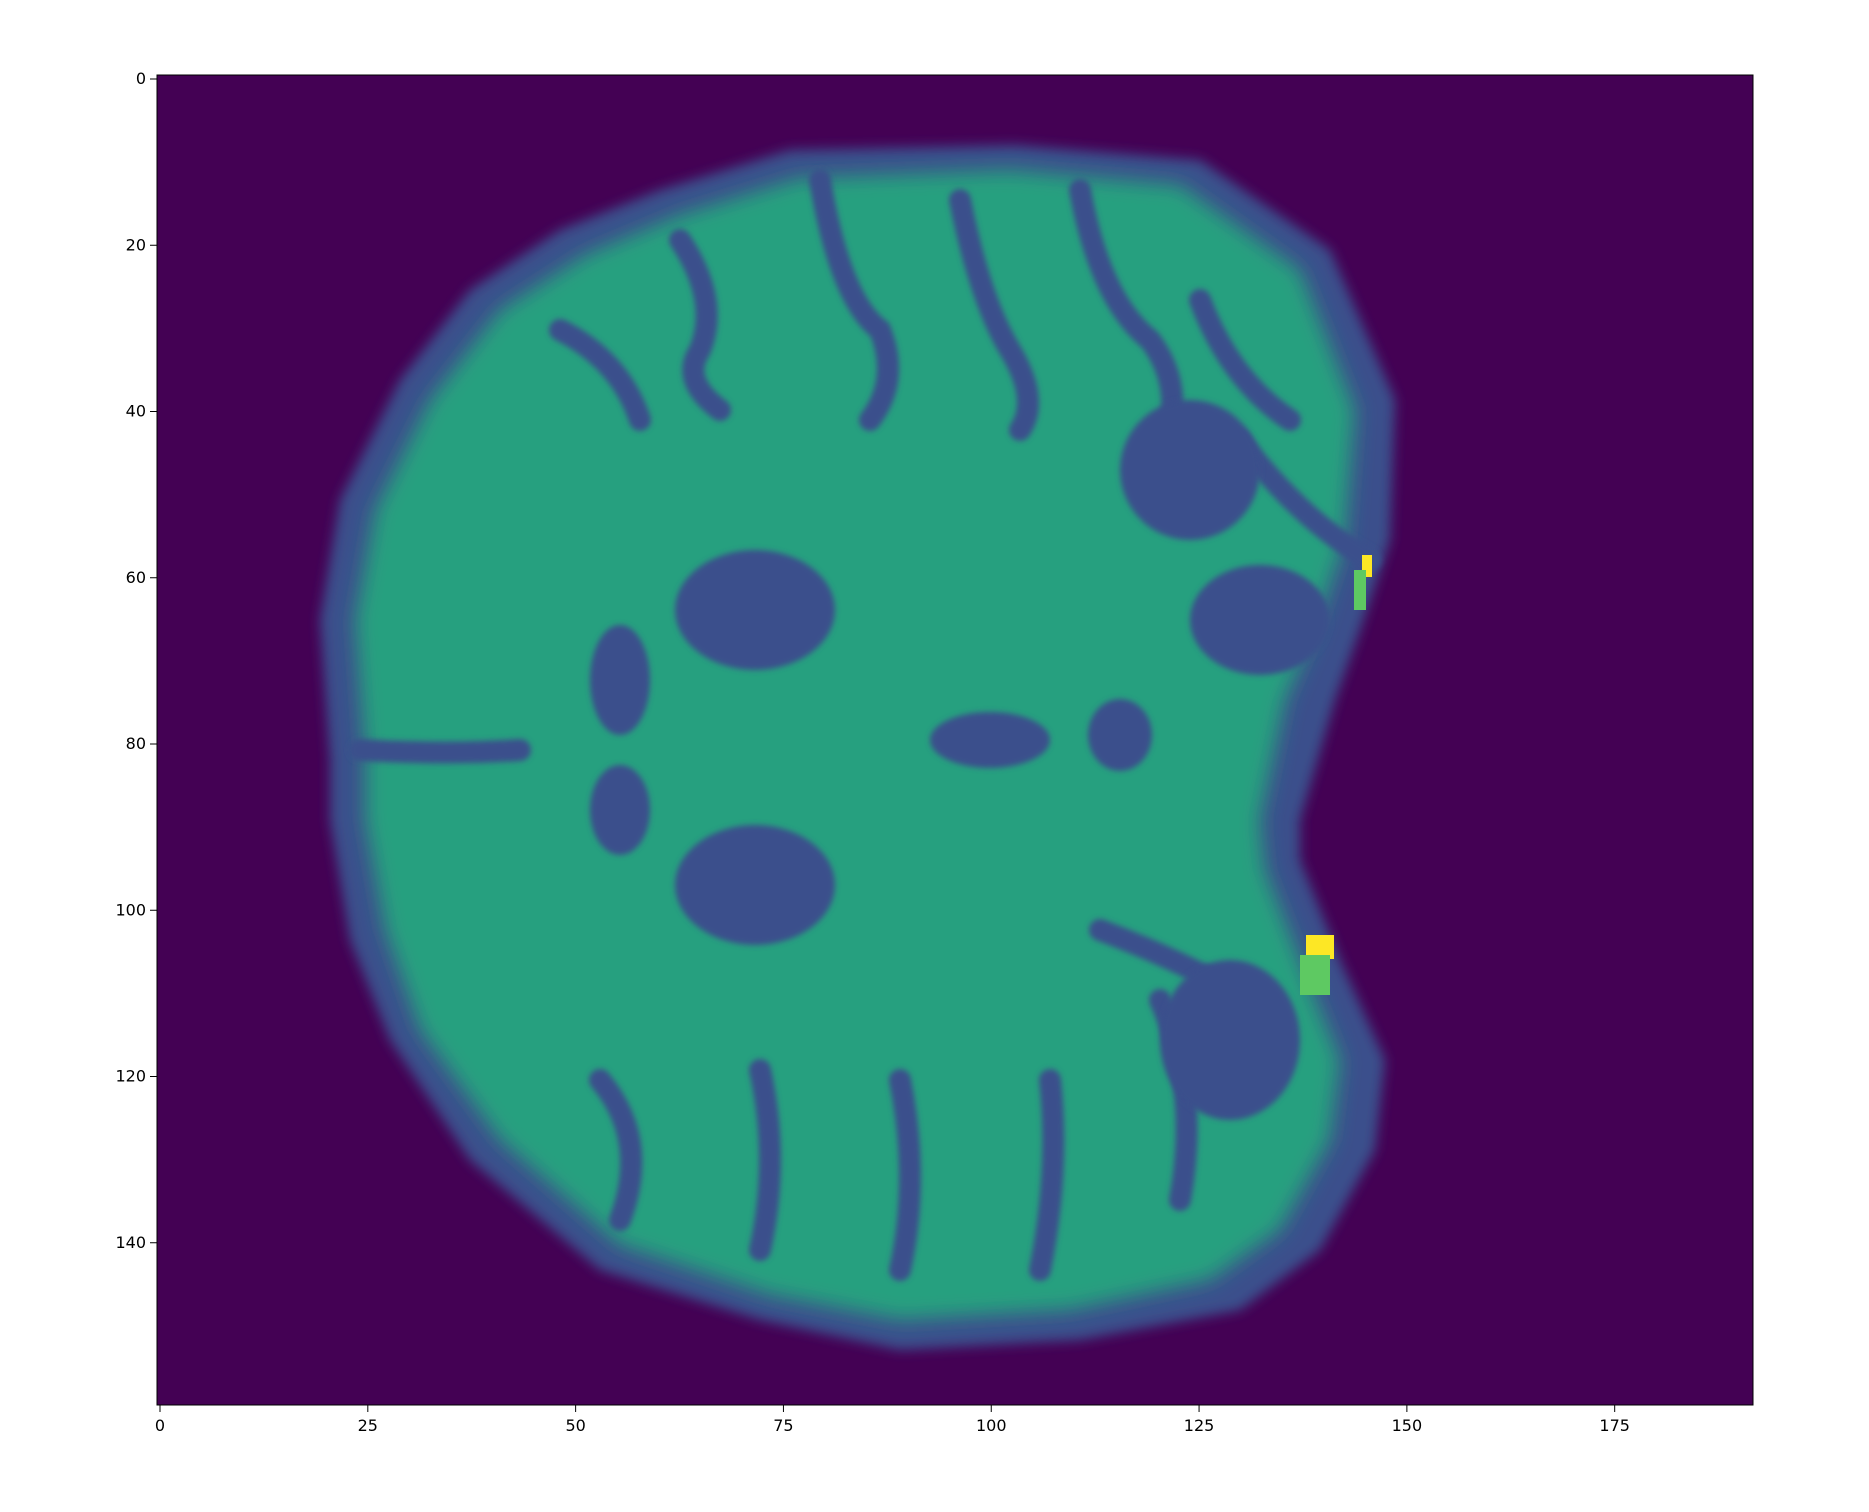 The width and height of the screenshot is (1869, 1512). Describe the element at coordinates (136, 244) in the screenshot. I see `y-tick-label: 20` at that location.